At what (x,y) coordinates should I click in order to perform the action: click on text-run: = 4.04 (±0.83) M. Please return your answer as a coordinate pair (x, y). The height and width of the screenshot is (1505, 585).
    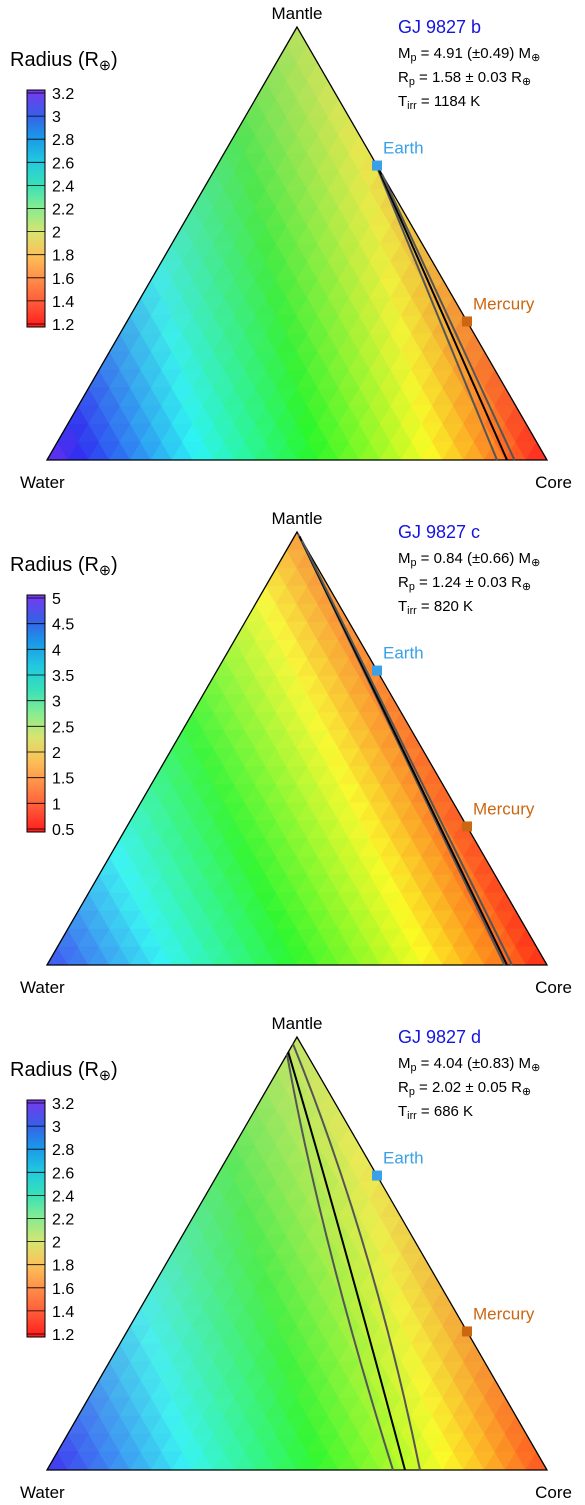
    Looking at the image, I should click on (474, 1063).